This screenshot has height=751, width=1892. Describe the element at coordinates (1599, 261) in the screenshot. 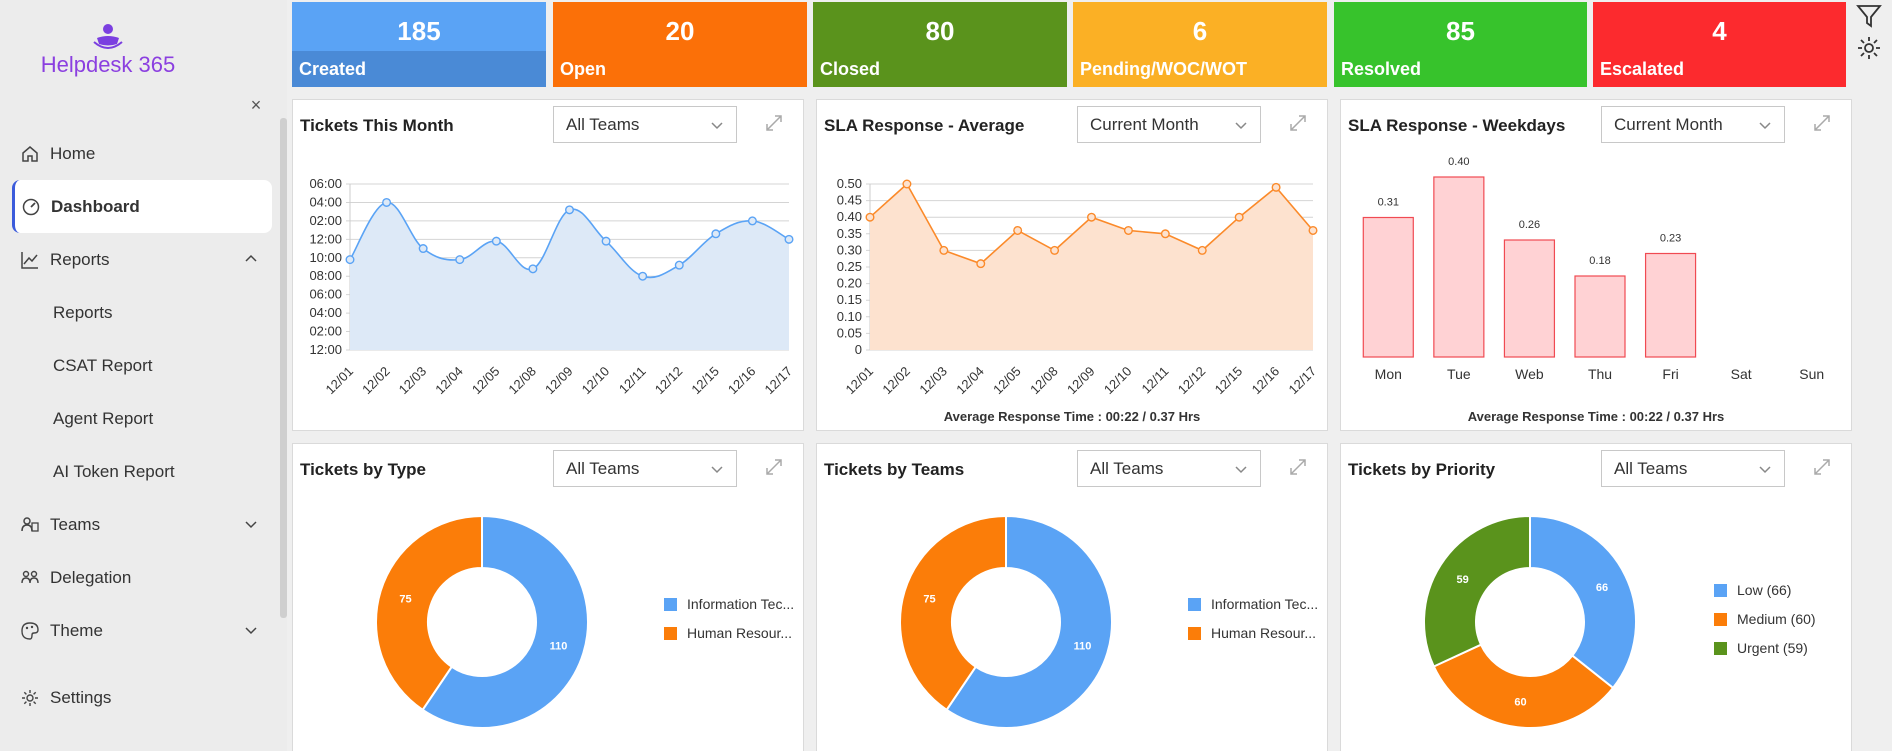

I see `data-label: 0.18` at that location.